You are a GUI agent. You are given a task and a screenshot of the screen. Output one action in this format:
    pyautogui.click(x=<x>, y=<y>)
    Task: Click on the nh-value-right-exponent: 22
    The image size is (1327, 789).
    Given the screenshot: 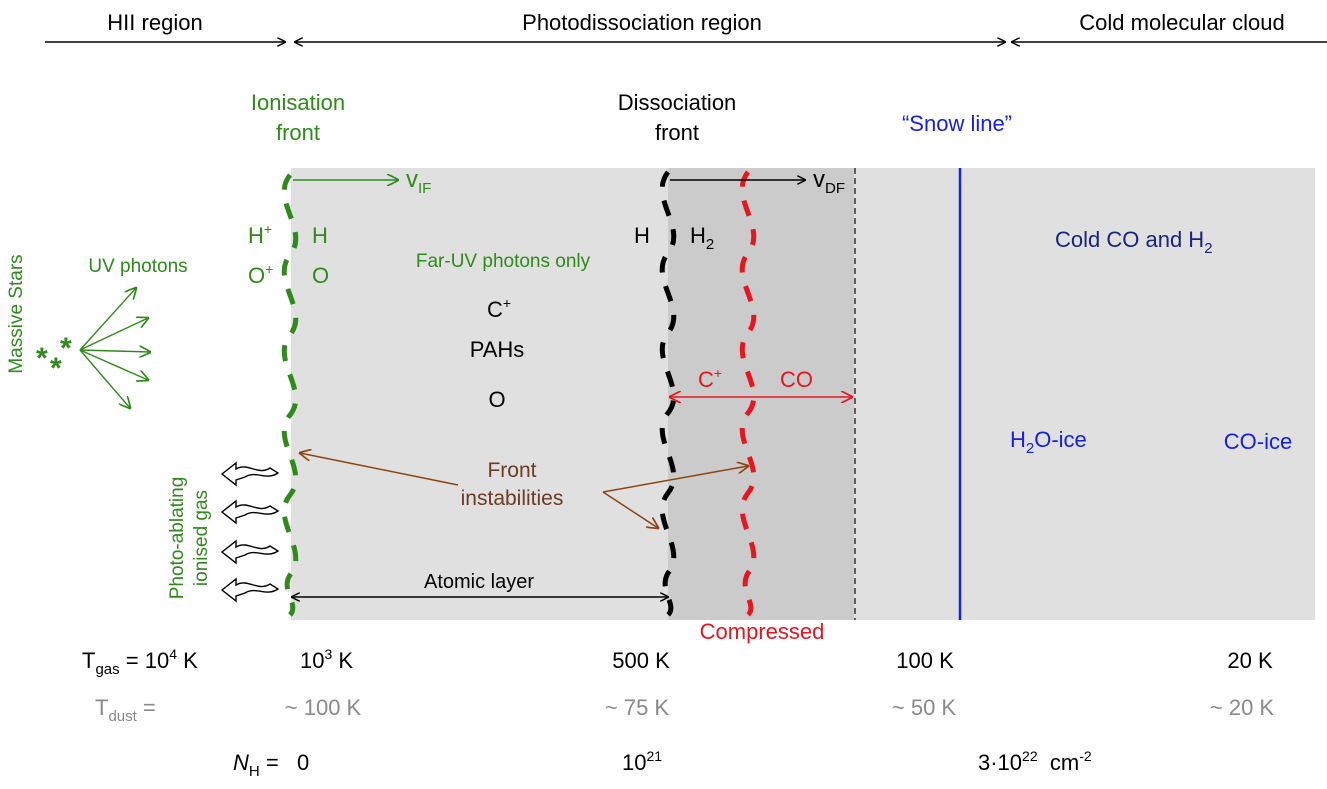 What is the action you would take?
    pyautogui.click(x=1030, y=756)
    